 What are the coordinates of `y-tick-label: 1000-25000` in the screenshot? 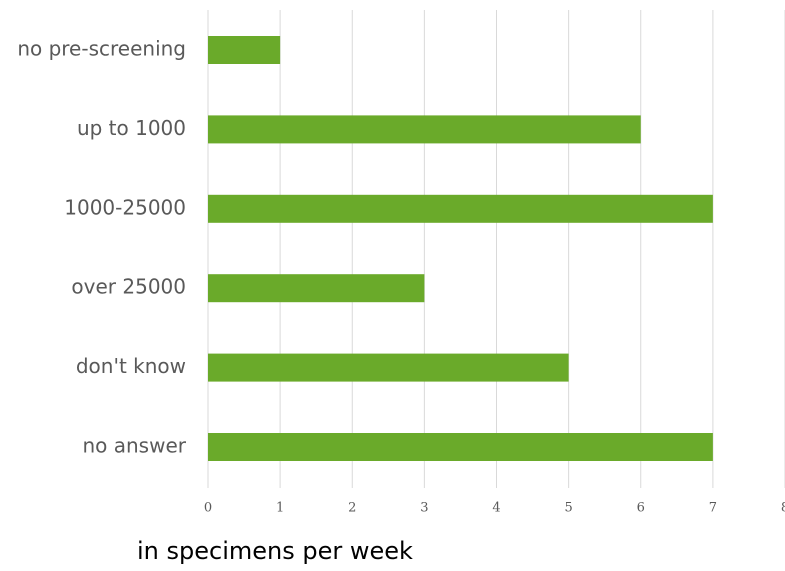 It's located at (125, 207).